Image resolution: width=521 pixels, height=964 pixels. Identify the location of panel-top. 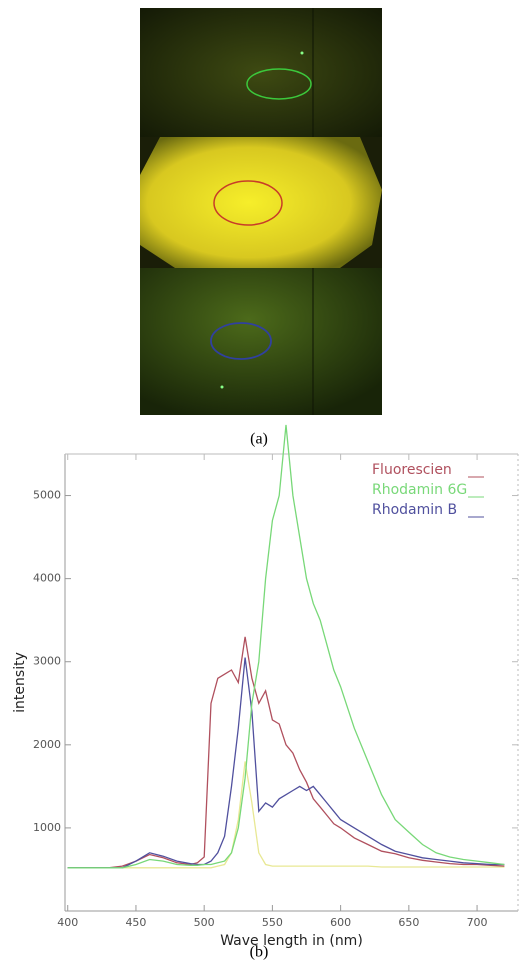
(261, 72).